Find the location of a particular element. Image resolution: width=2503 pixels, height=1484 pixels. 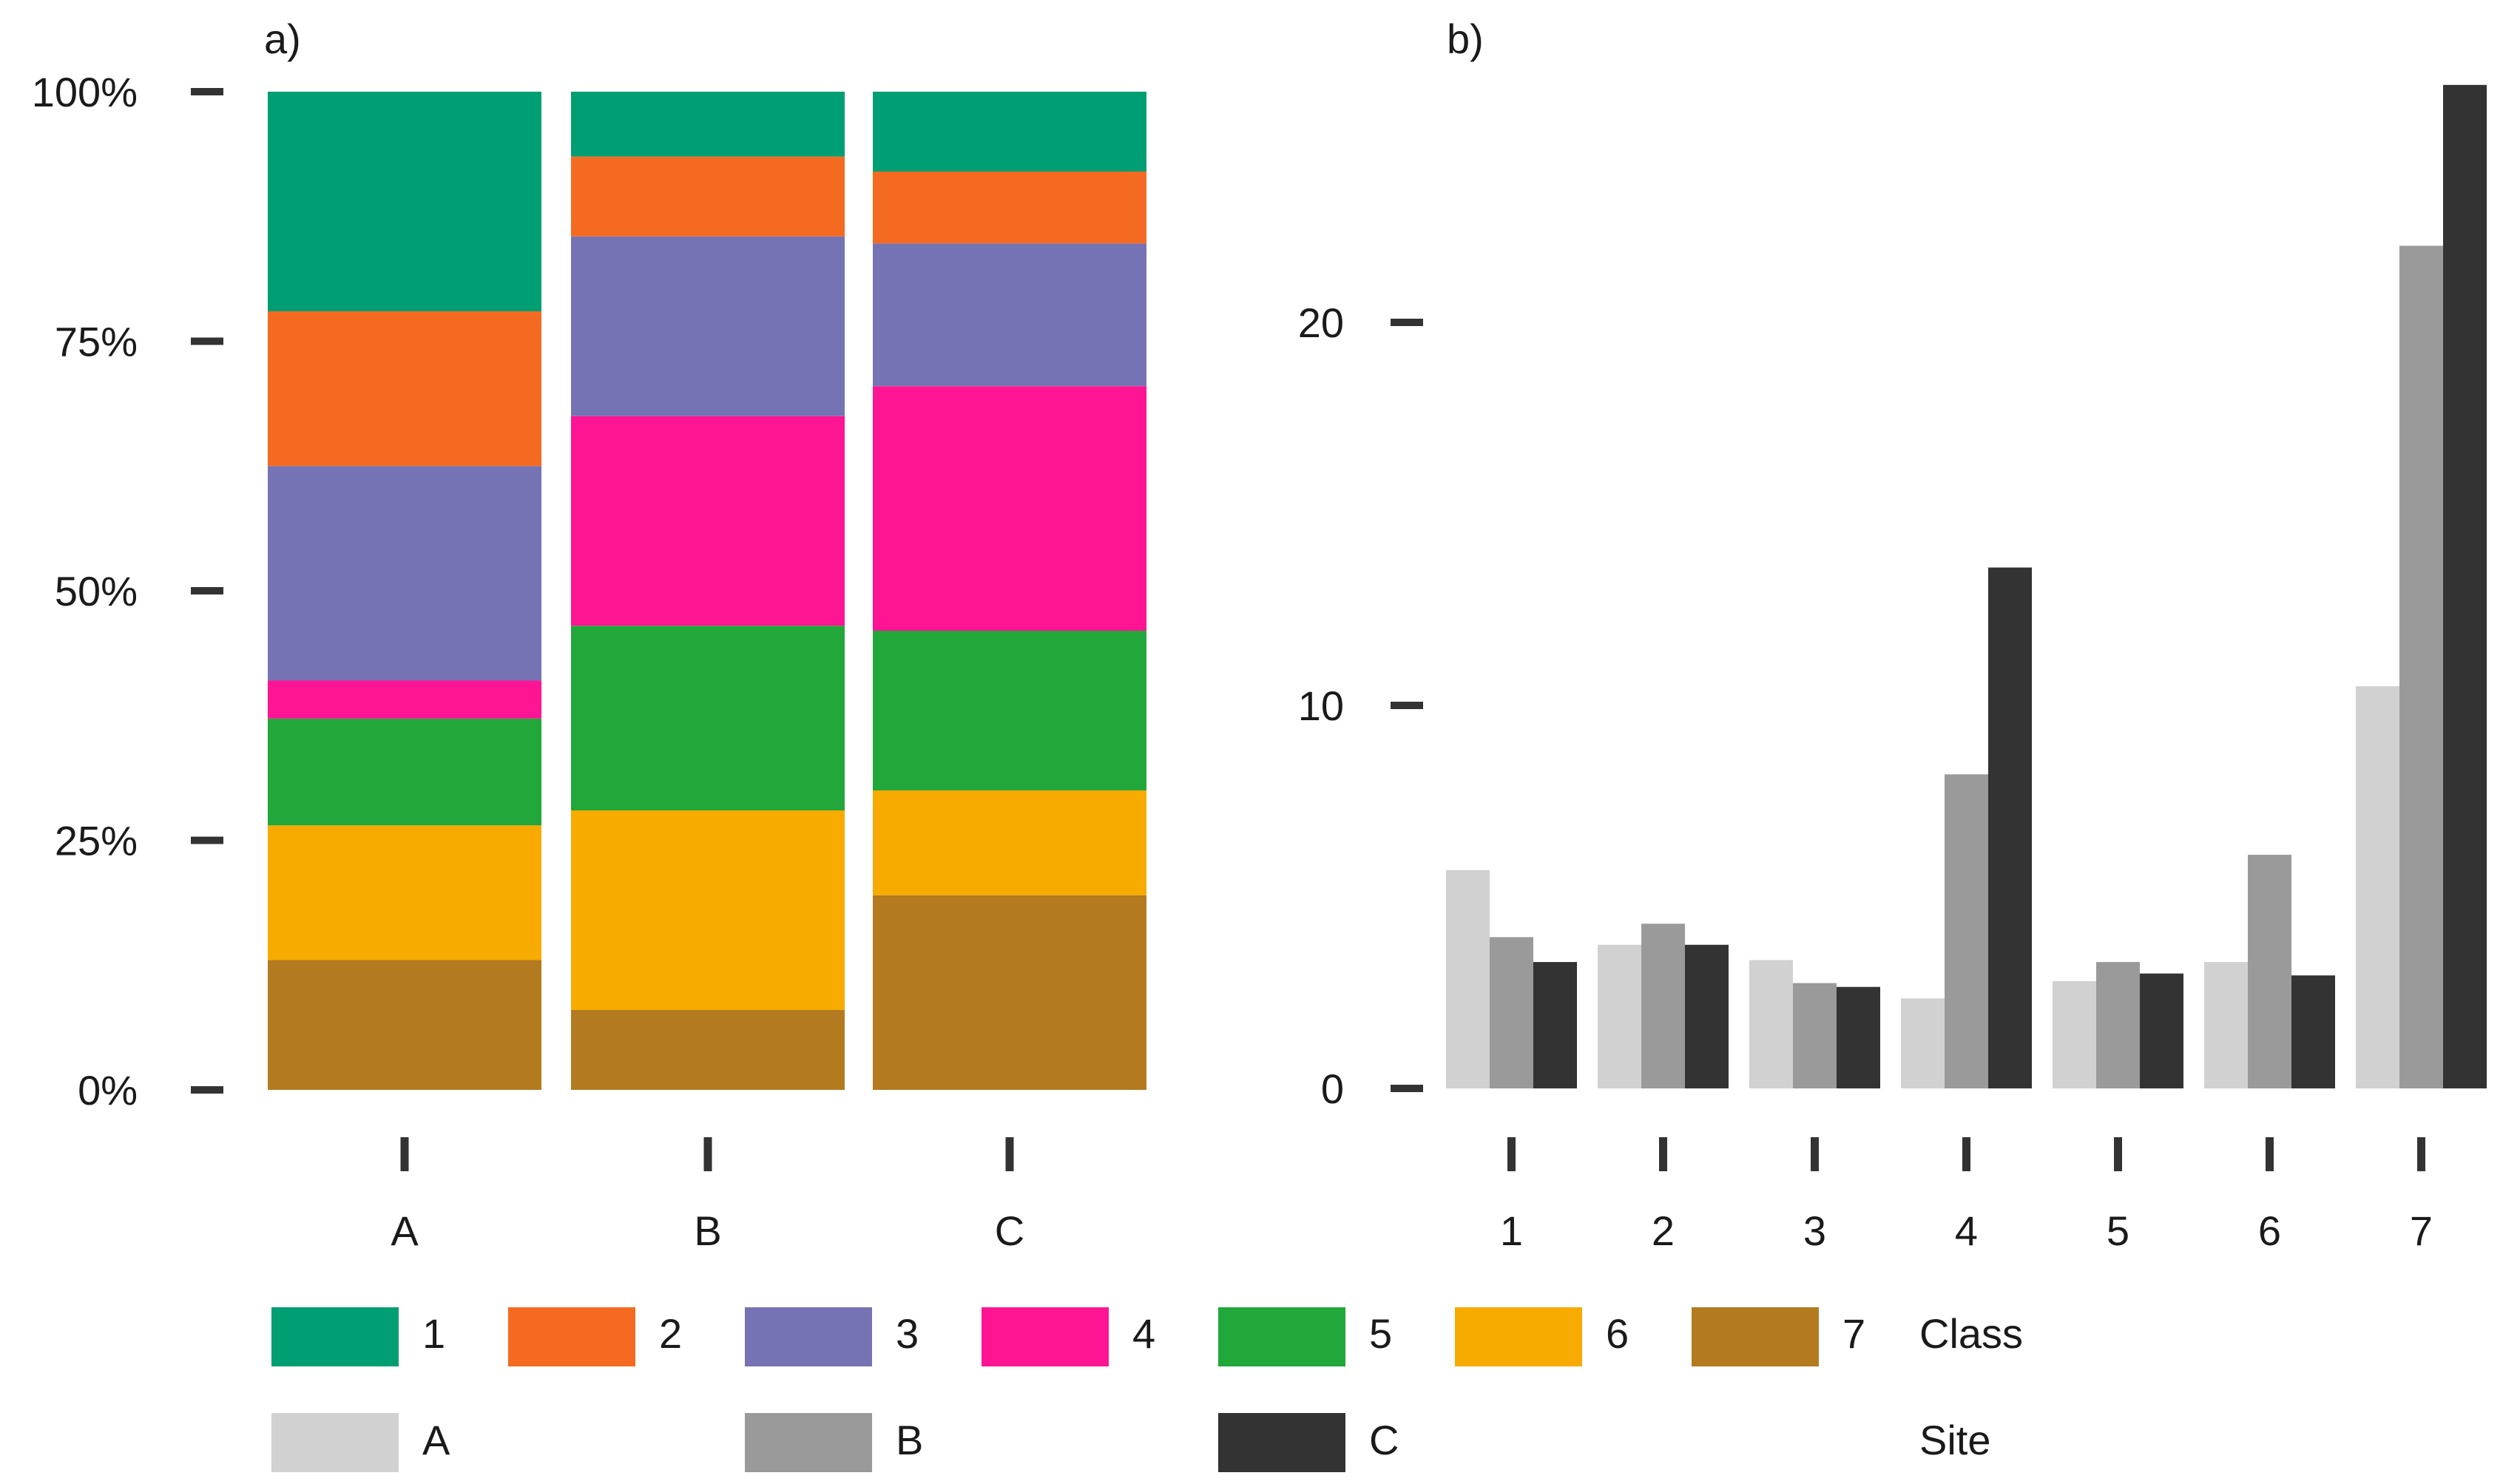

legend-class-label-7: 7 is located at coordinates (1853, 1333).